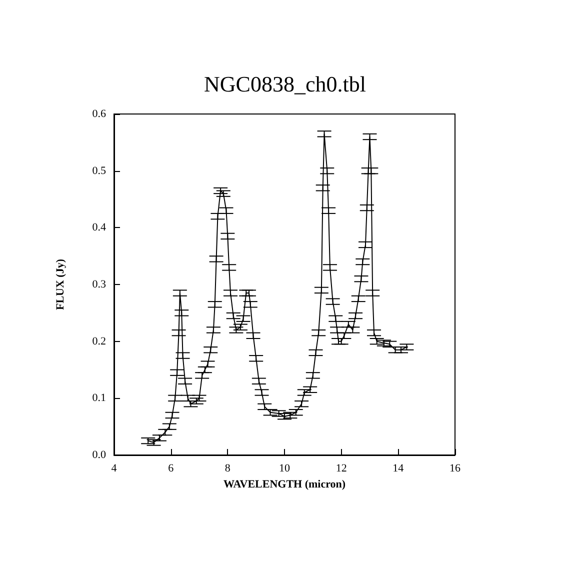  What do you see at coordinates (398, 468) in the screenshot?
I see `x-tick-label: 14` at bounding box center [398, 468].